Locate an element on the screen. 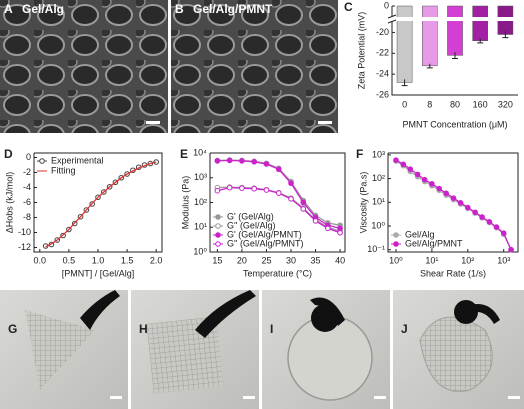 The width and height of the screenshot is (524, 409). y-tick-label: -8 is located at coordinates (27, 217).